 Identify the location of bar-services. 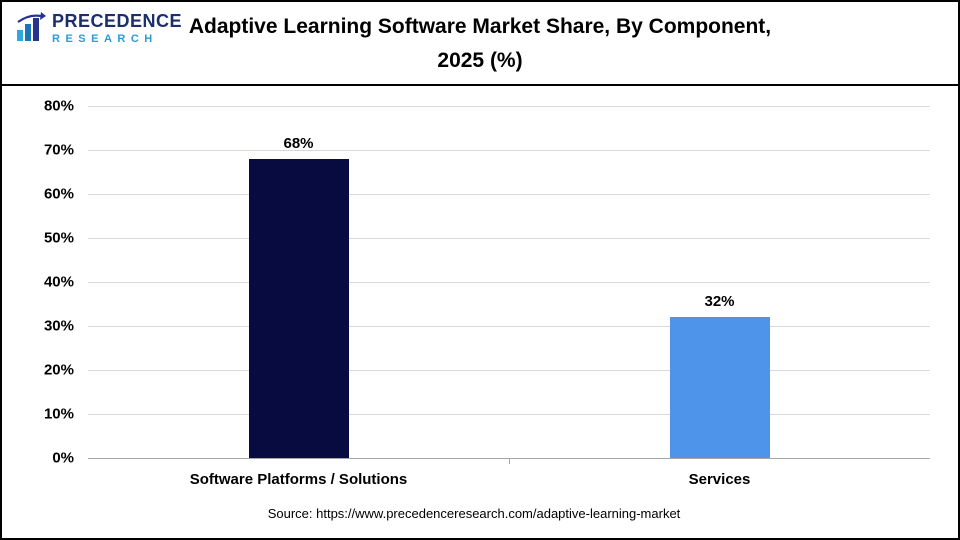
(719, 387).